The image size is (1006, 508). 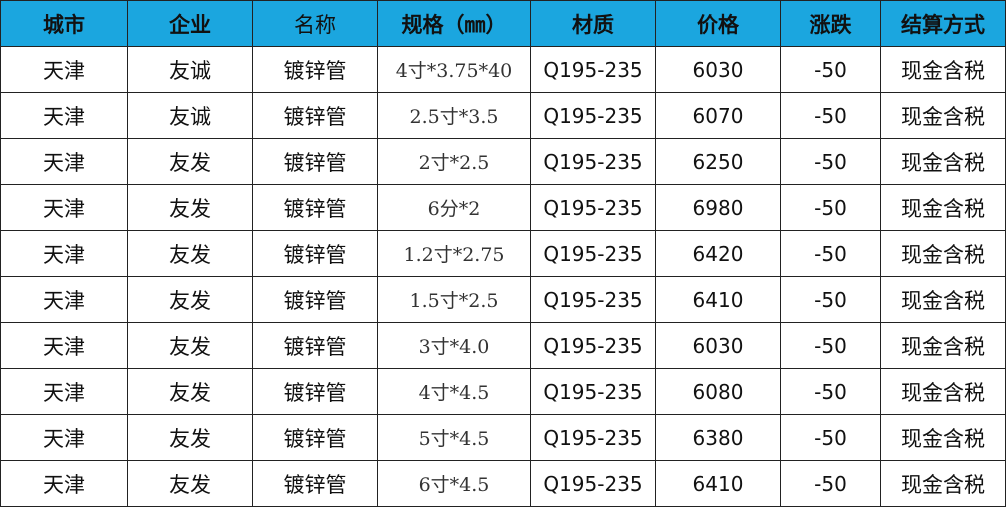 I want to click on table-row: 天津 友发 镀锌管 2寸*2.5 Q195-235 6250 -50 现金含税, so click(x=503, y=161).